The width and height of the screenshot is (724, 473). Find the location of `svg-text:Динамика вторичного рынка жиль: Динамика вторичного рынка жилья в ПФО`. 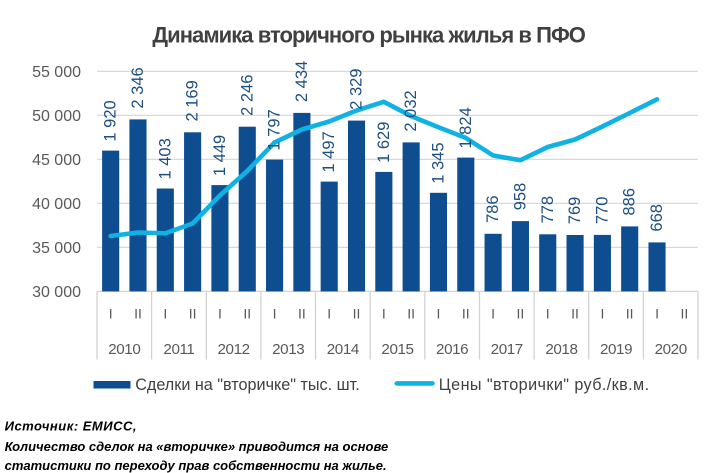

svg-text:Динамика вторичного рынка жиль: Динамика вторичного рынка жилья в ПФО is located at coordinates (368, 35).